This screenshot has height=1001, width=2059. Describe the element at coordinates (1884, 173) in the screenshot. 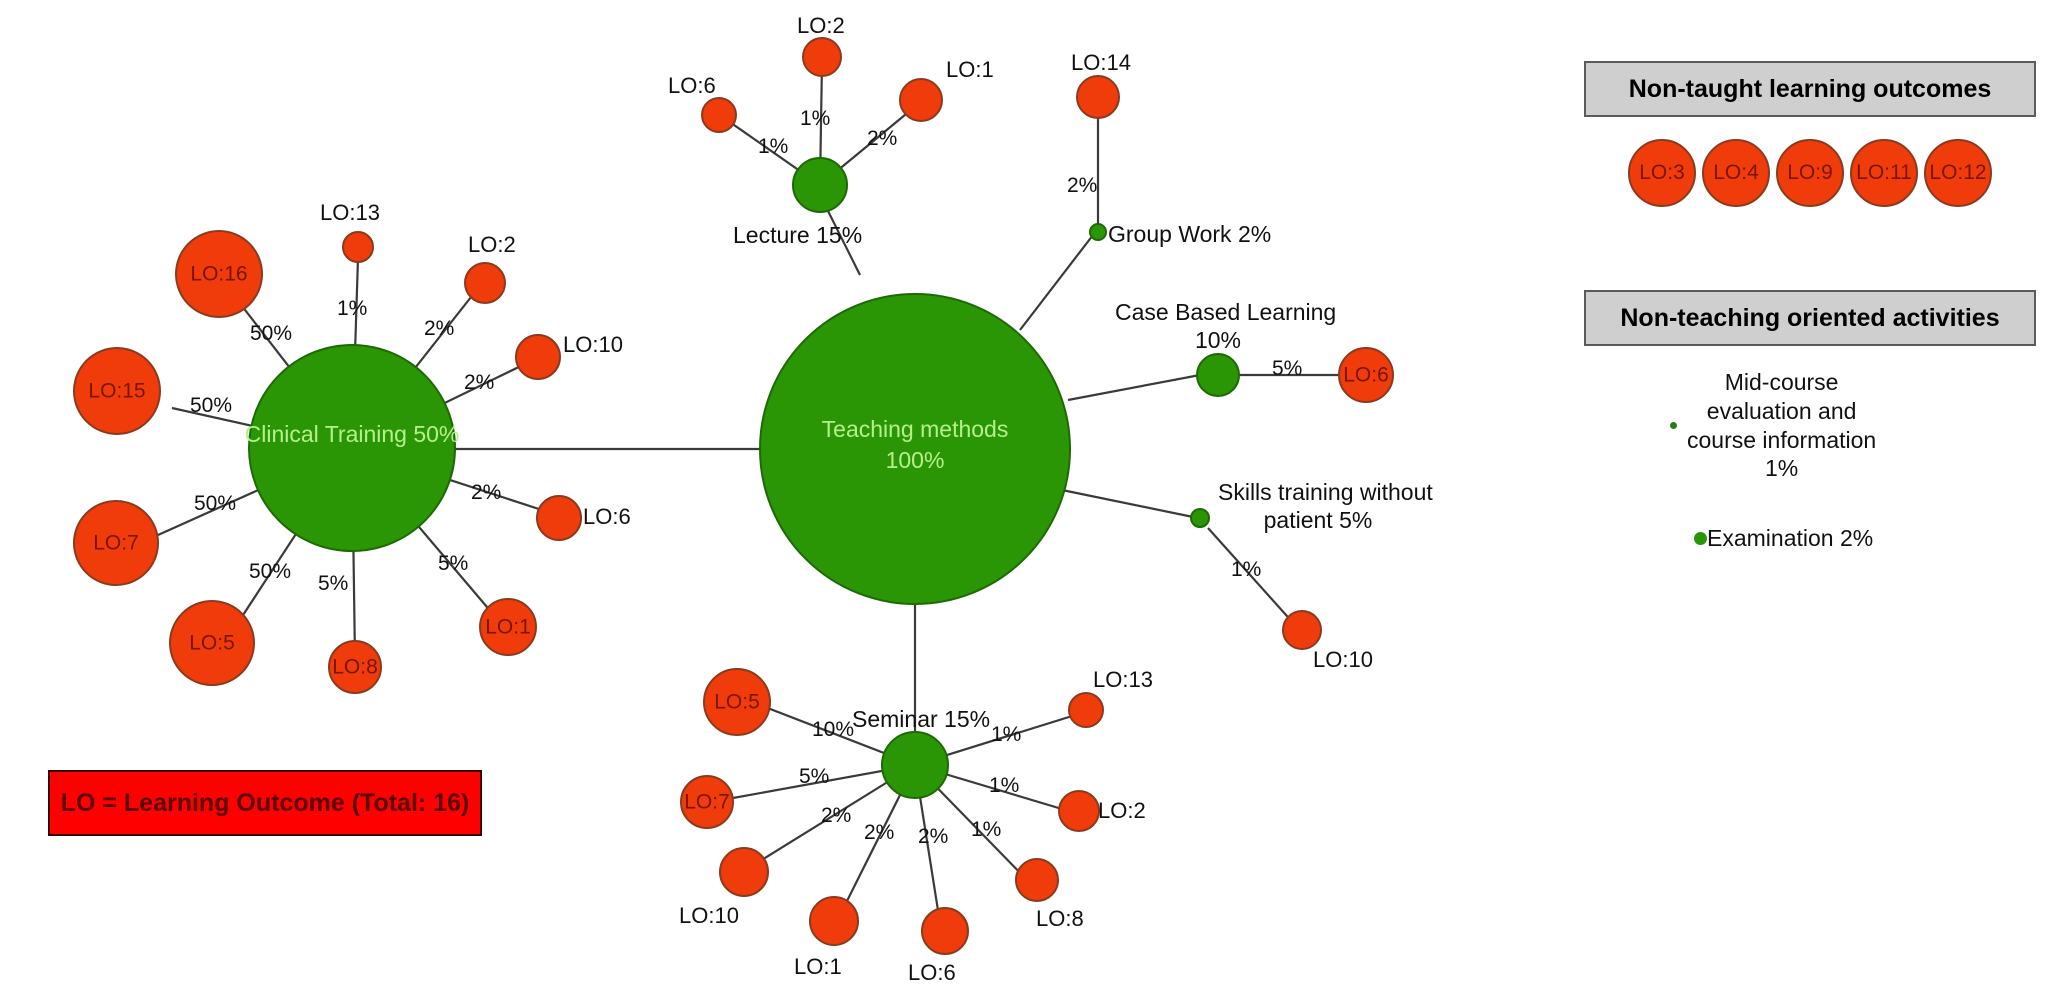

I see `non-taught-lo-chip: LO:11` at that location.